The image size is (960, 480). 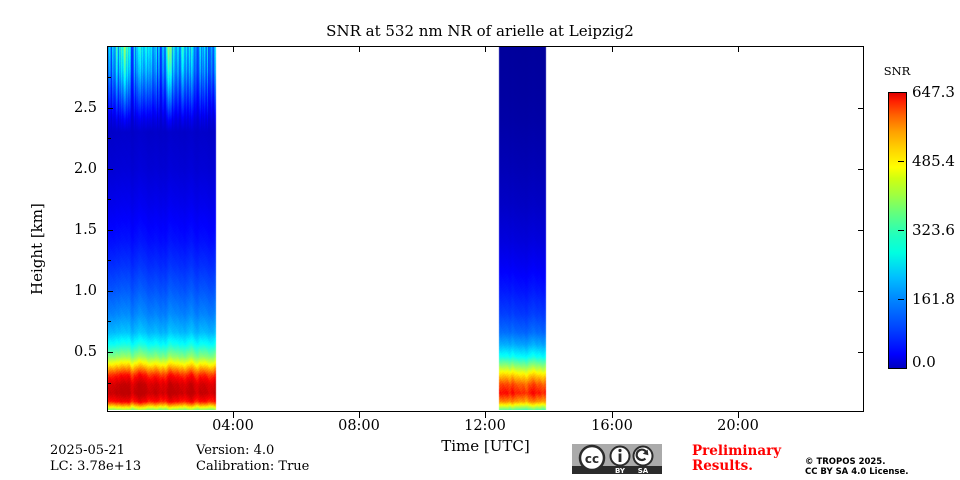 I want to click on cc-sa-label: SA, so click(x=643, y=470).